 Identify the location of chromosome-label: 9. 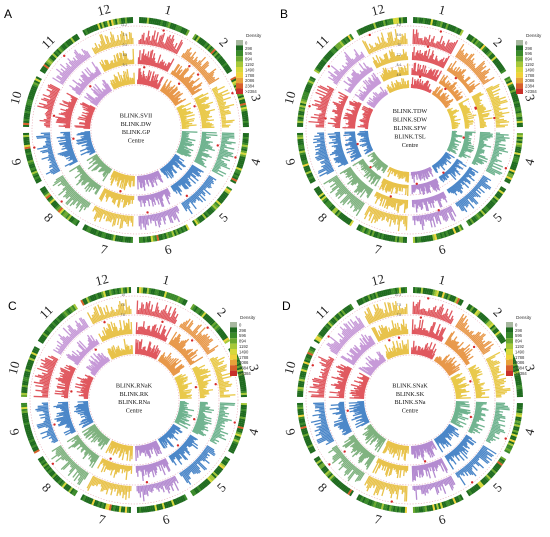
(17, 162).